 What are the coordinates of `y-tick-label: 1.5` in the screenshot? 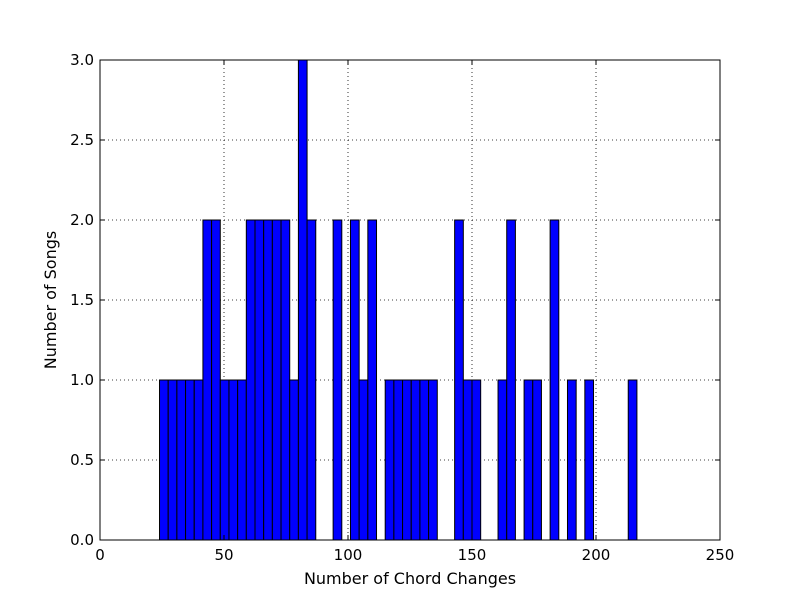 It's located at (82, 300).